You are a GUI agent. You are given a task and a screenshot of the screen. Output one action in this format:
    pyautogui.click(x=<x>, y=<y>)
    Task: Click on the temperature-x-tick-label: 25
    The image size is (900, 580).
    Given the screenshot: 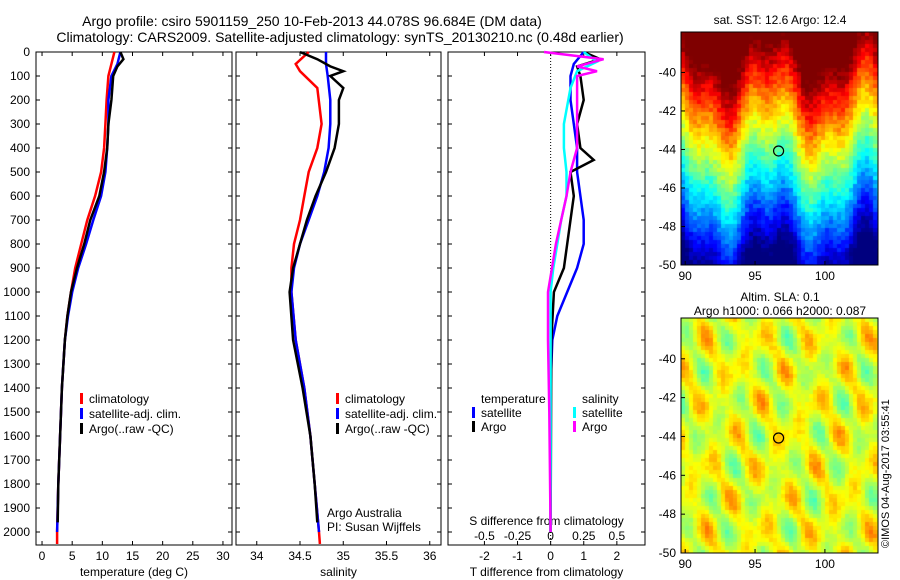 What is the action you would take?
    pyautogui.click(x=193, y=556)
    